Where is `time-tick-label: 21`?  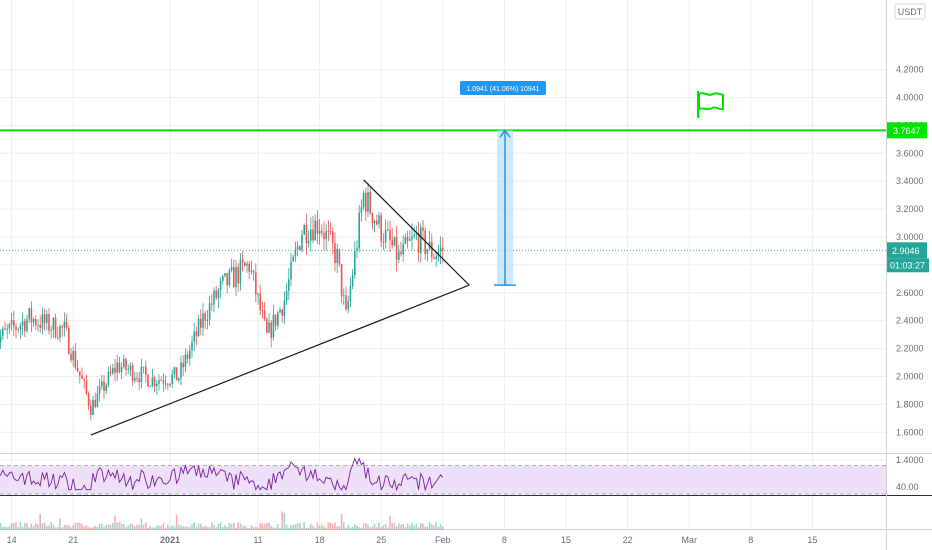 time-tick-label: 21 is located at coordinates (73, 540).